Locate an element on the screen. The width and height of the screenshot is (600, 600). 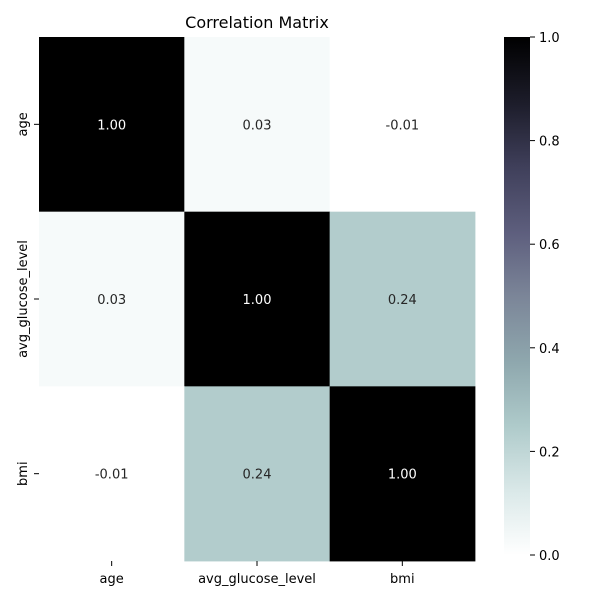
colorbar-tick-label-5: 1.0 is located at coordinates (549, 38).